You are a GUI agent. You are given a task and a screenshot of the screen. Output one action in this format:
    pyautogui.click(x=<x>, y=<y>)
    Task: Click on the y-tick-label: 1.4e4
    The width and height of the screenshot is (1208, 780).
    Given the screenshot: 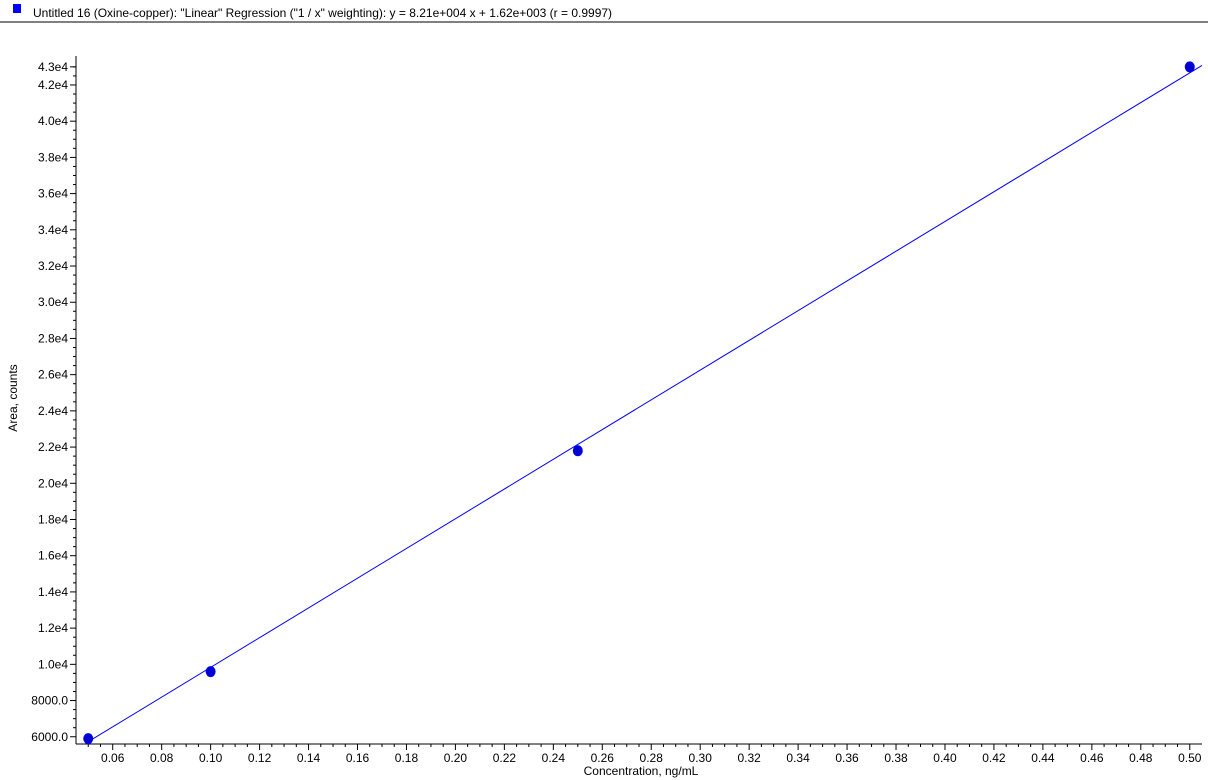 What is the action you would take?
    pyautogui.click(x=53, y=592)
    